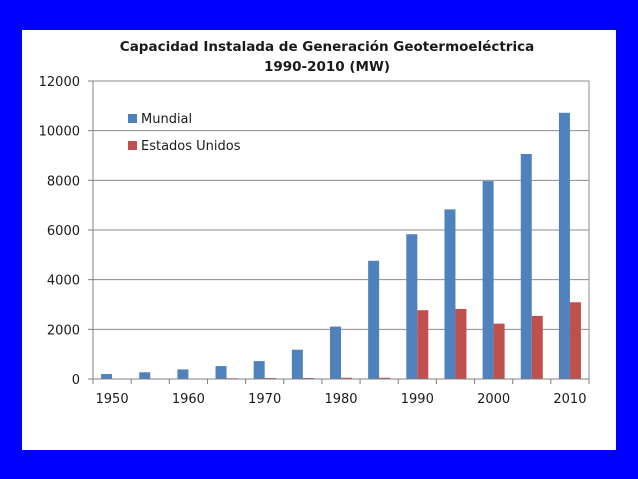 This screenshot has height=479, width=638. Describe the element at coordinates (385, 378) in the screenshot. I see `bar-estados-unidos-1985` at that location.